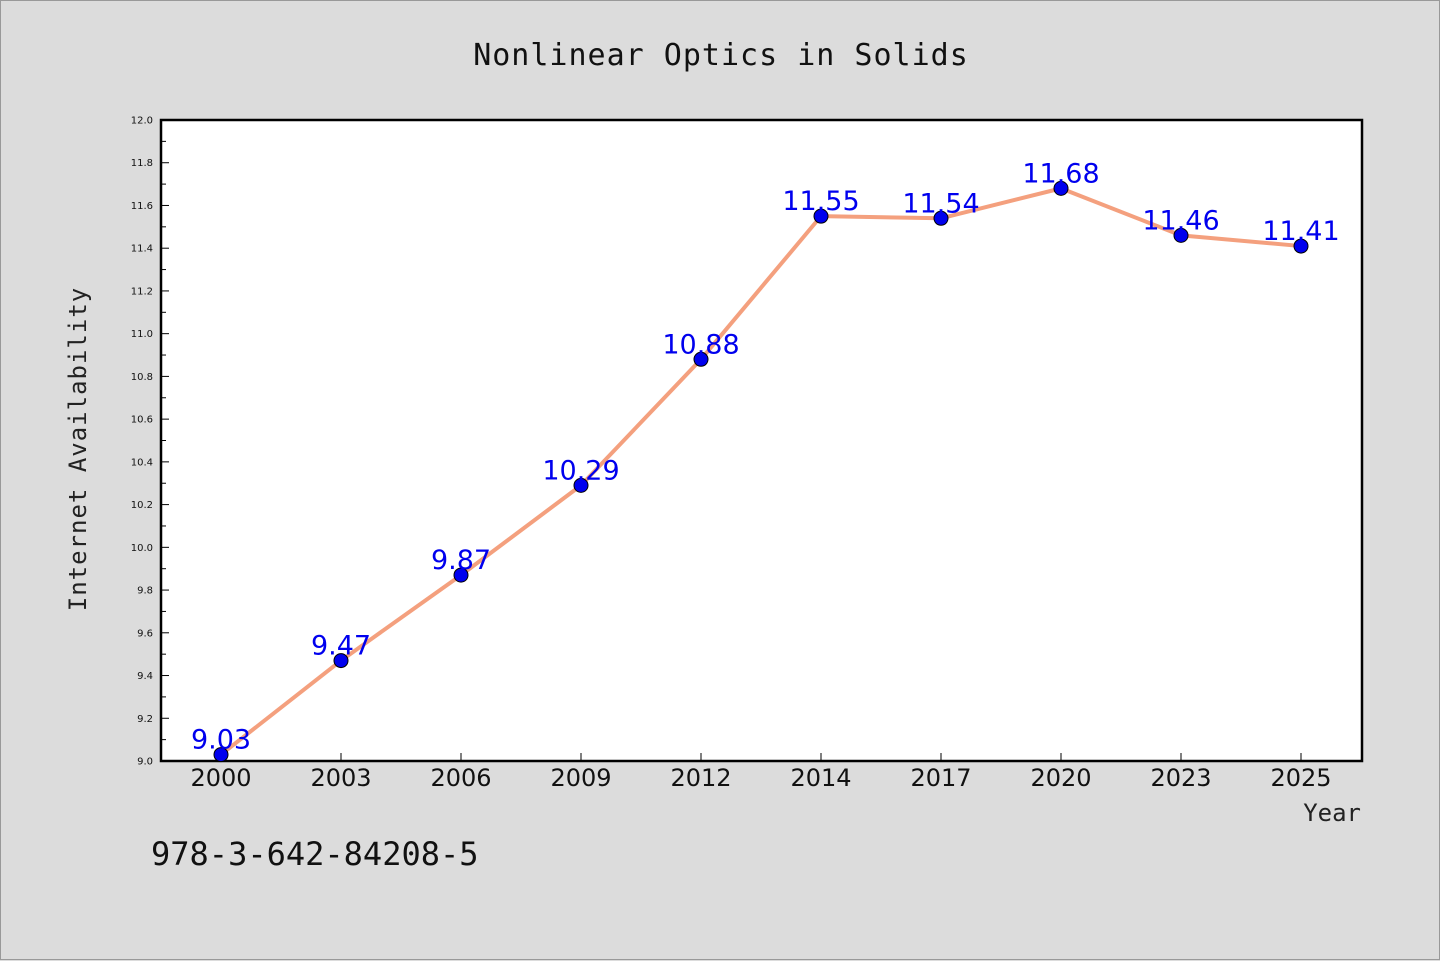 This screenshot has height=961, width=1440. Describe the element at coordinates (142, 505) in the screenshot. I see `y-tick-label: 10.2` at that location.